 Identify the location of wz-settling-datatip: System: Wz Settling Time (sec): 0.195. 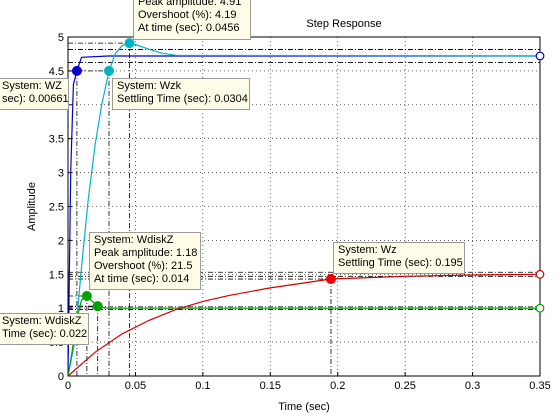
(399, 258).